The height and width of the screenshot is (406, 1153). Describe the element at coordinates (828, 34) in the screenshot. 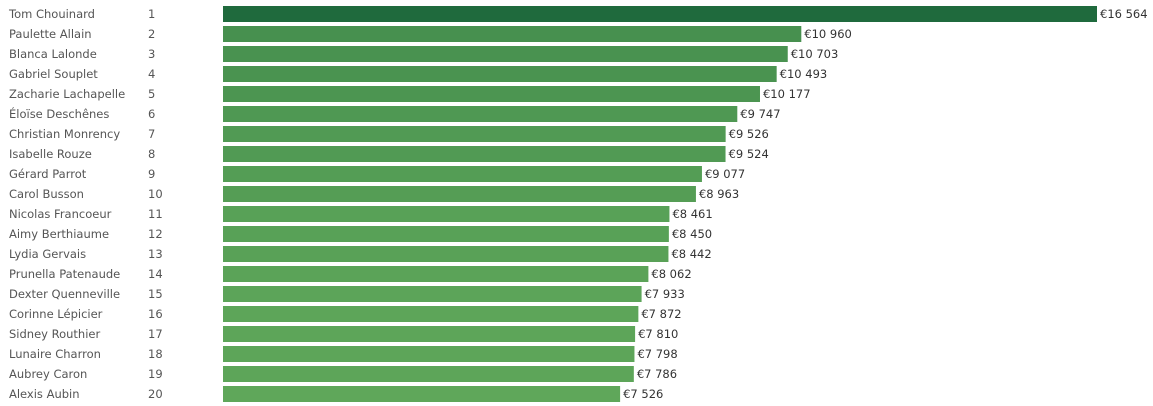

I see `data-label: €10 960` at that location.